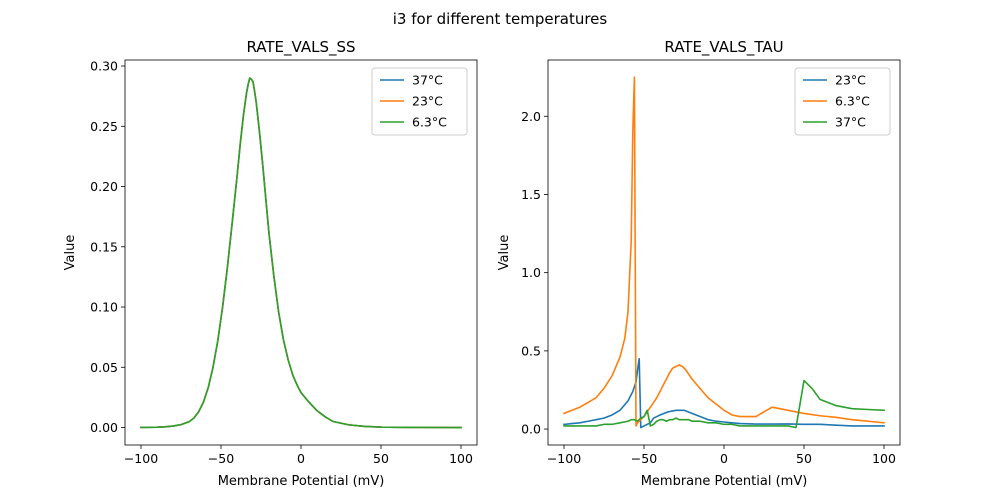 This screenshot has height=500, width=1000. Describe the element at coordinates (104, 367) in the screenshot. I see `y-tick-label: 0.05` at that location.